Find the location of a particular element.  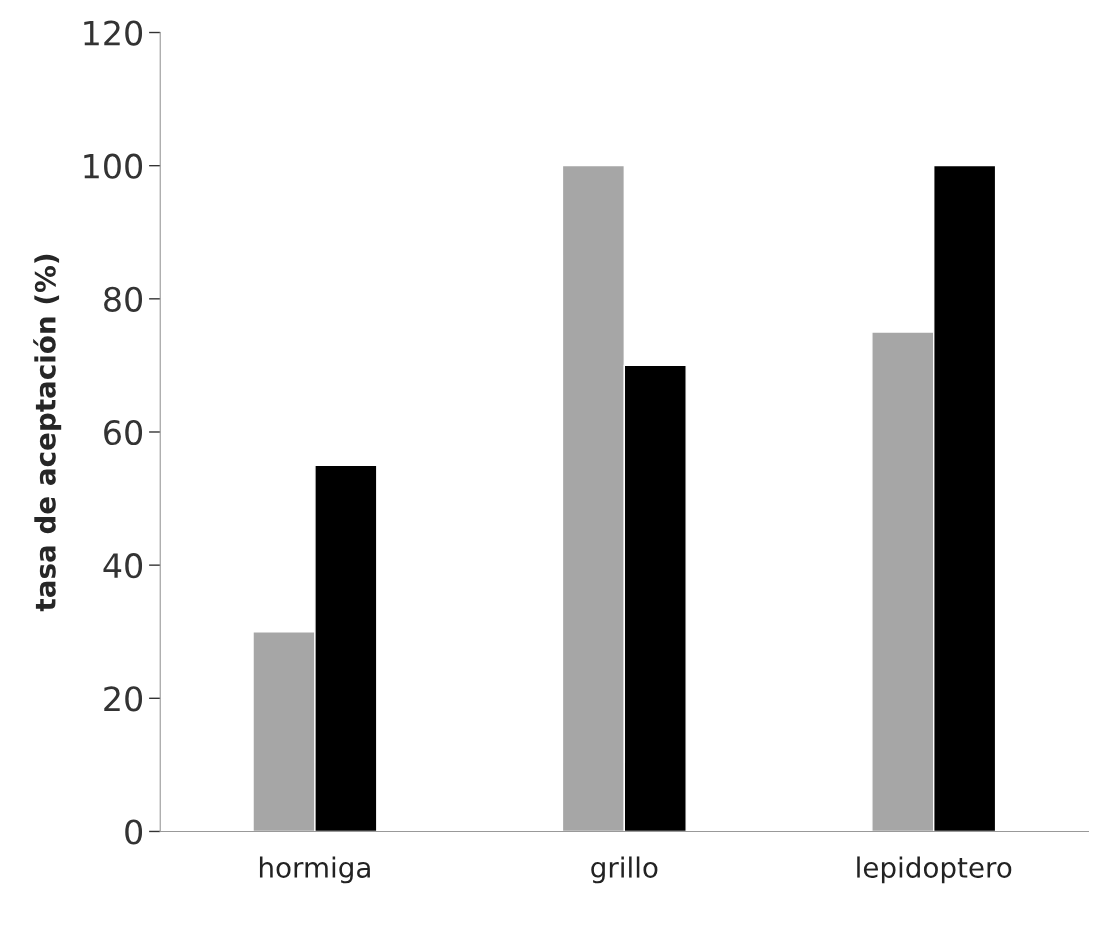

x-tick-label: lepidoptero is located at coordinates (934, 870).